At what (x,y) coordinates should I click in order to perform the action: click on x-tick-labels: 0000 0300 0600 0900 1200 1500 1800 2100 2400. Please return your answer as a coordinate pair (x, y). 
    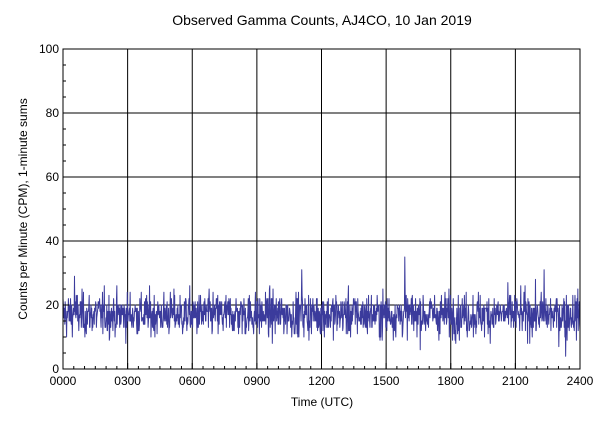
    Looking at the image, I should click on (322, 381).